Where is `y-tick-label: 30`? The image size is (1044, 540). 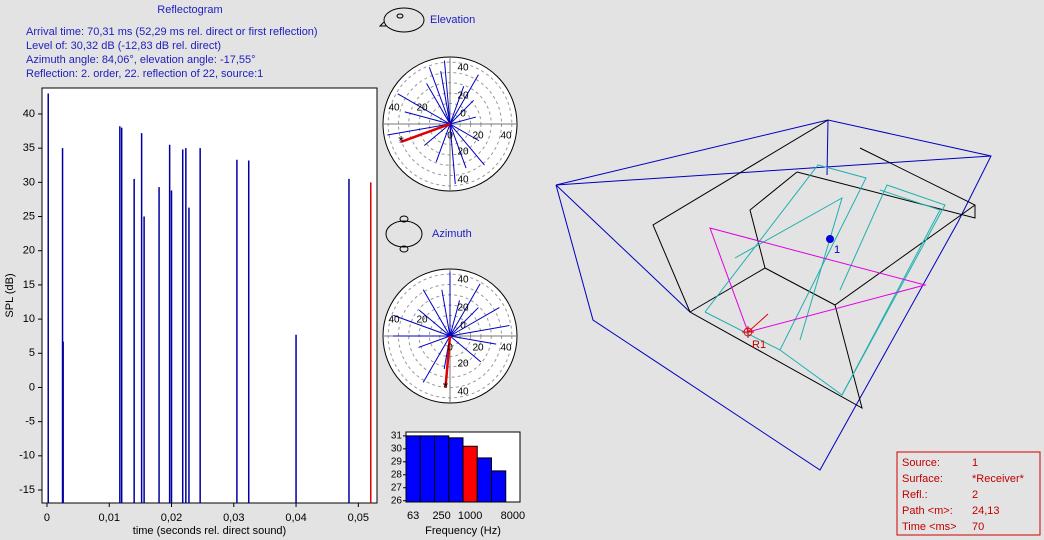
y-tick-label: 30 is located at coordinates (29, 182).